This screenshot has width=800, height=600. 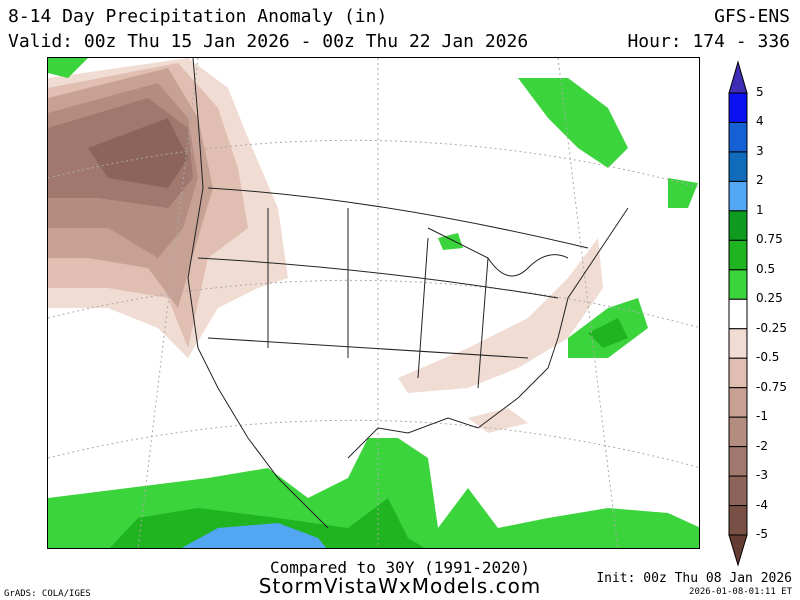 I want to click on colorbar-label: -1, so click(x=762, y=416).